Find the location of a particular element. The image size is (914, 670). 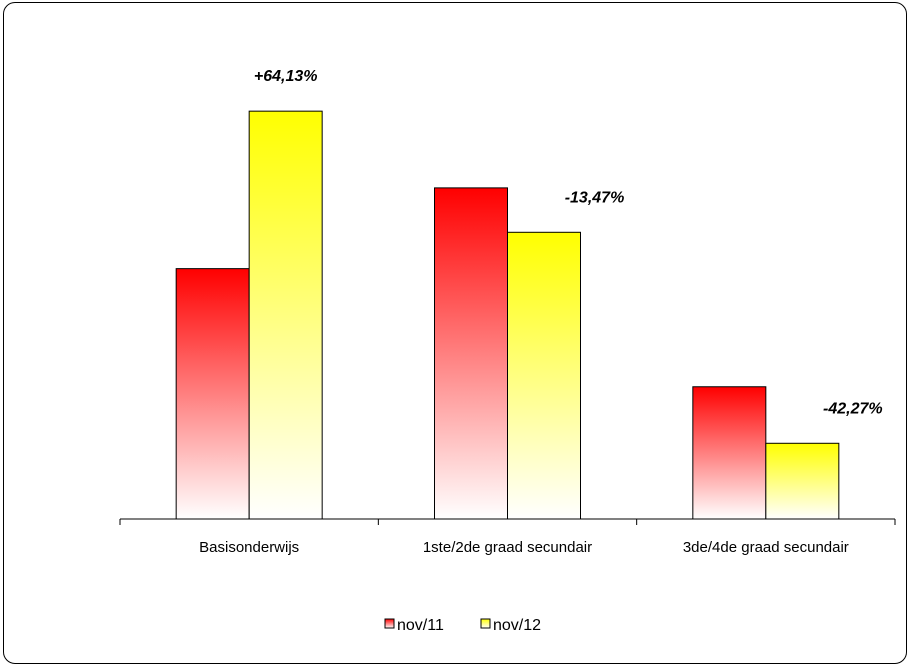

x-ticks is located at coordinates (507, 522).